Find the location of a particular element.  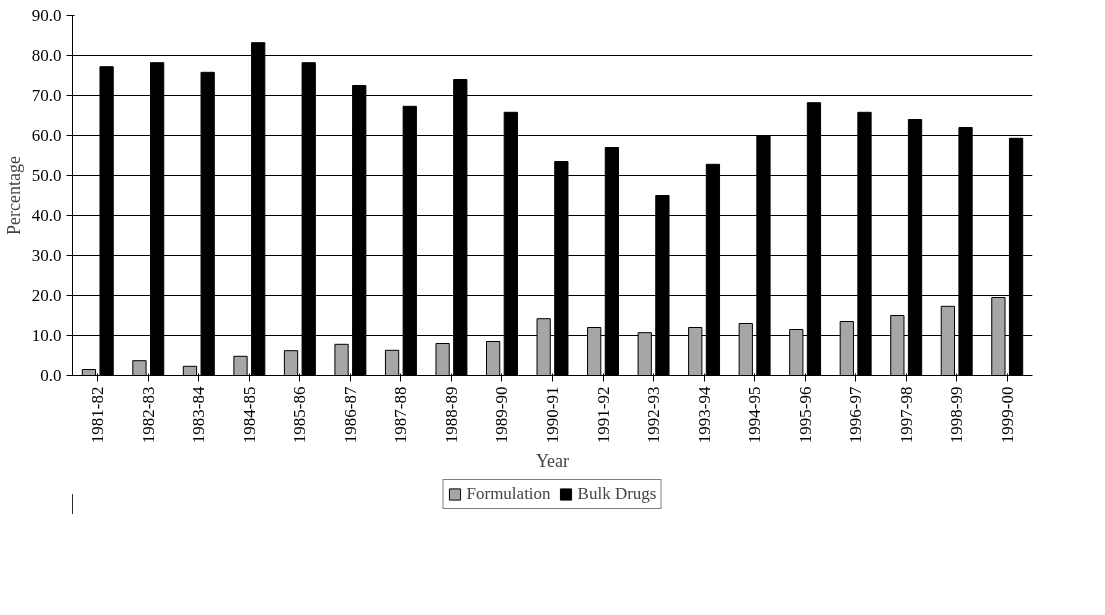

x-tick-label: 1982-83 is located at coordinates (148, 415).